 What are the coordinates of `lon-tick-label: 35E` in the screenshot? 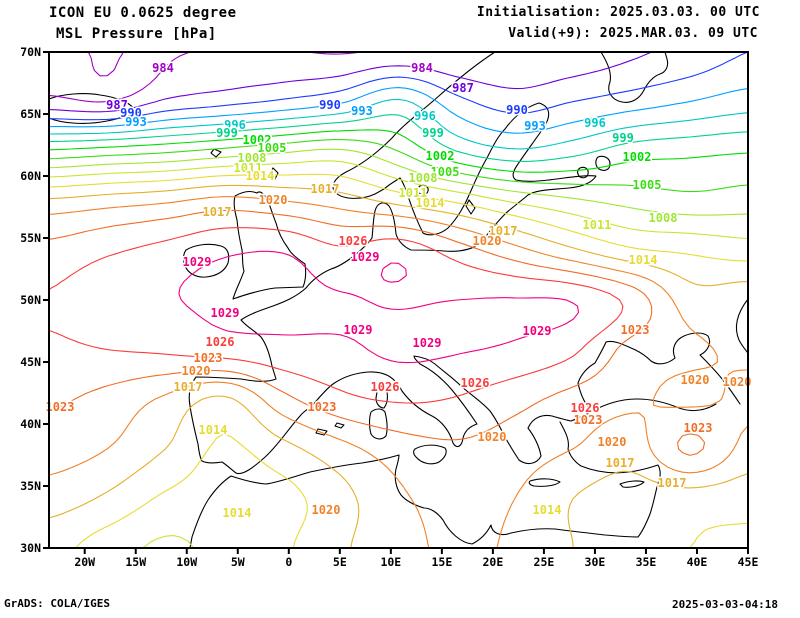 It's located at (646, 562).